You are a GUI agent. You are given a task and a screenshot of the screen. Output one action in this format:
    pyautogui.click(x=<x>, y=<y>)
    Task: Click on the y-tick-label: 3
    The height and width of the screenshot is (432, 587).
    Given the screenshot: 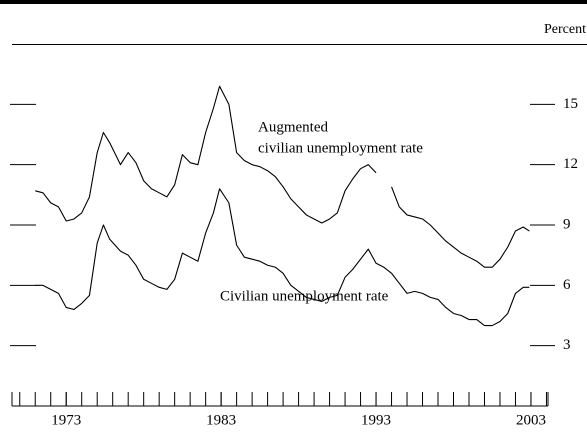 What is the action you would take?
    pyautogui.click(x=567, y=345)
    